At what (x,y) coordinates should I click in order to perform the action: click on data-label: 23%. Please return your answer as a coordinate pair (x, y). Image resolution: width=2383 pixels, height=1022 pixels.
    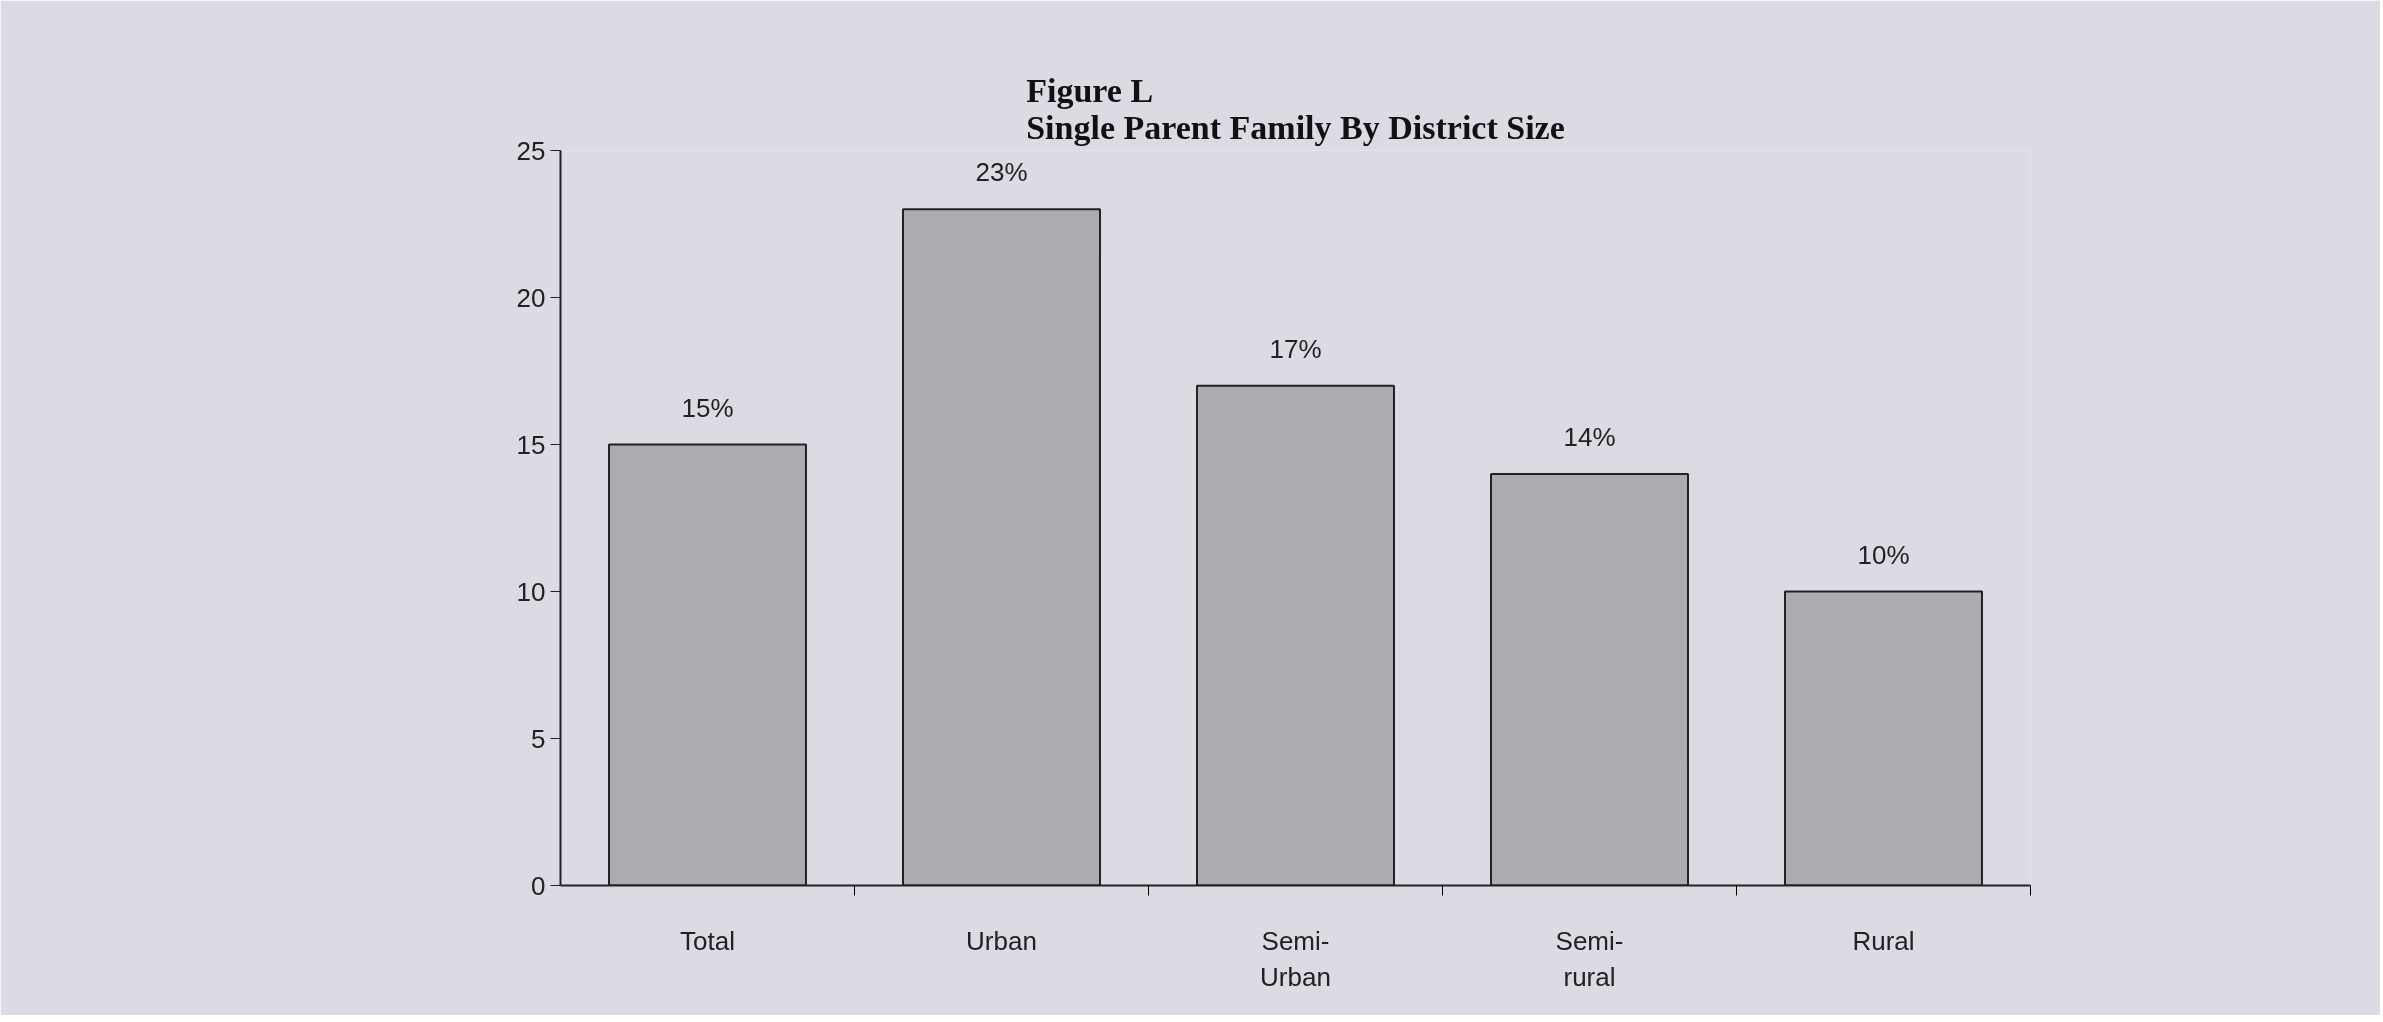
    Looking at the image, I should click on (1001, 172).